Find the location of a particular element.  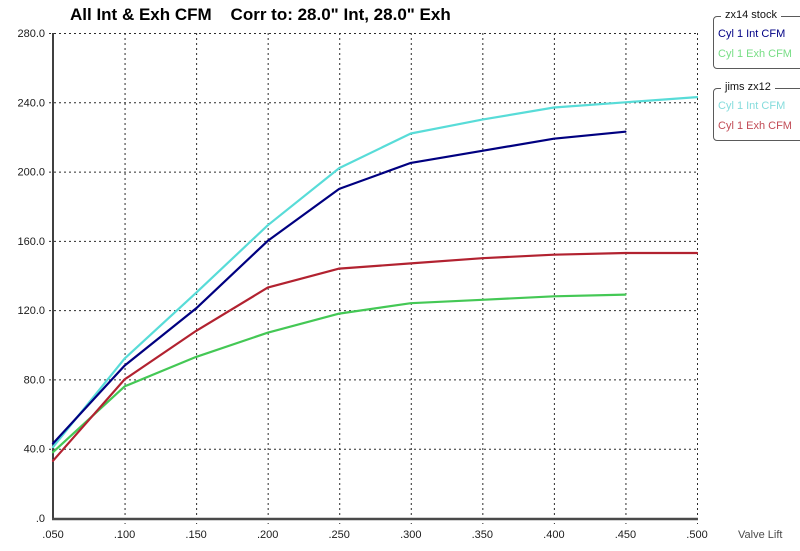

y-axis-tick-label: 240.0 is located at coordinates (31, 103).